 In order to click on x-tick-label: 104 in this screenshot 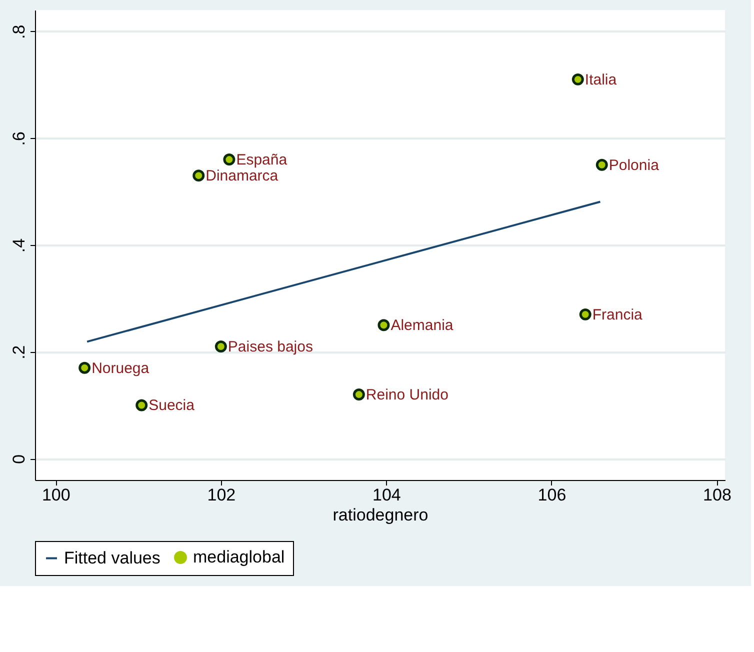, I will do `click(386, 495)`.